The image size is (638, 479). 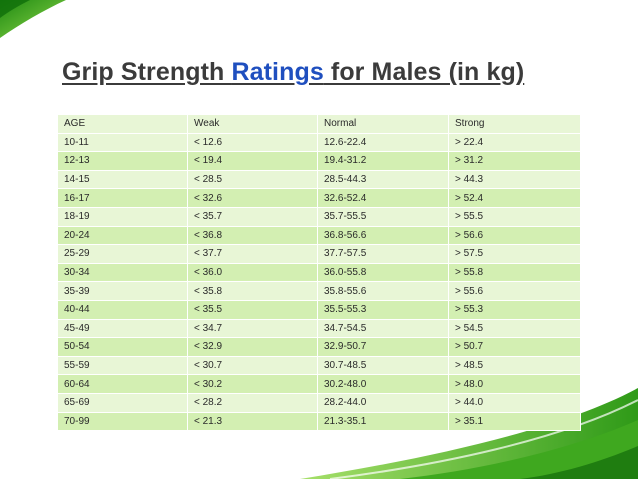 What do you see at coordinates (383, 328) in the screenshot?
I see `normal-cell: 34.7-54.5` at bounding box center [383, 328].